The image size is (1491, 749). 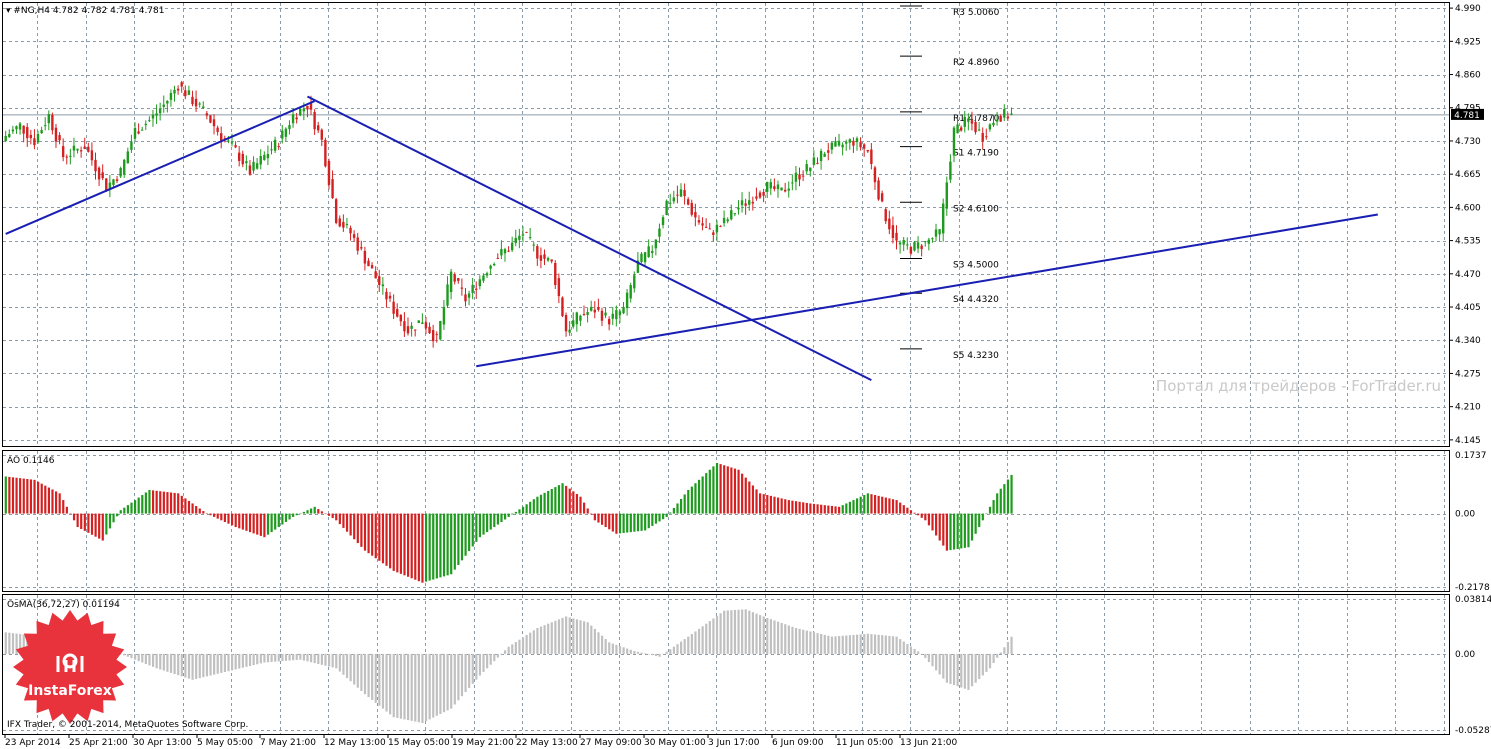 What do you see at coordinates (508, 522) in the screenshot?
I see `ao-histogram` at bounding box center [508, 522].